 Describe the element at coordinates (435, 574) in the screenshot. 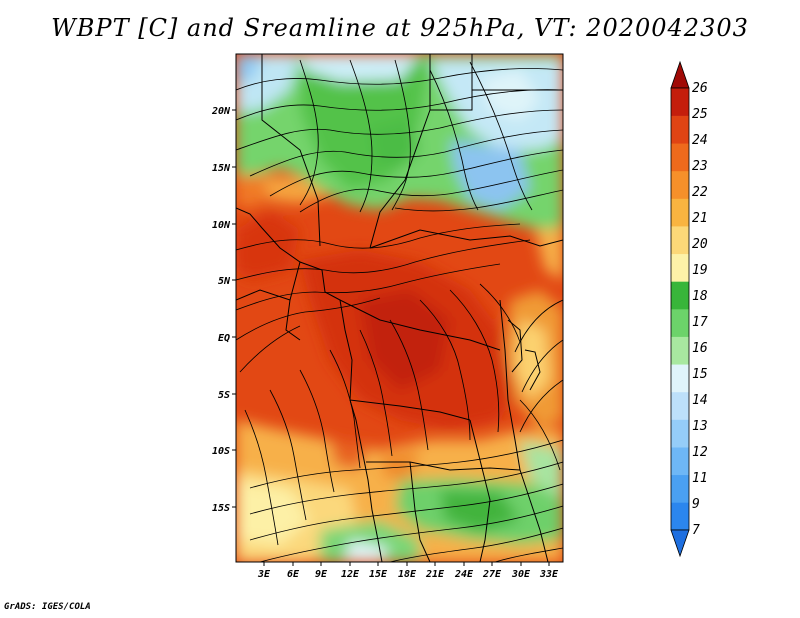

I see `lon-tick-label: 21E` at that location.